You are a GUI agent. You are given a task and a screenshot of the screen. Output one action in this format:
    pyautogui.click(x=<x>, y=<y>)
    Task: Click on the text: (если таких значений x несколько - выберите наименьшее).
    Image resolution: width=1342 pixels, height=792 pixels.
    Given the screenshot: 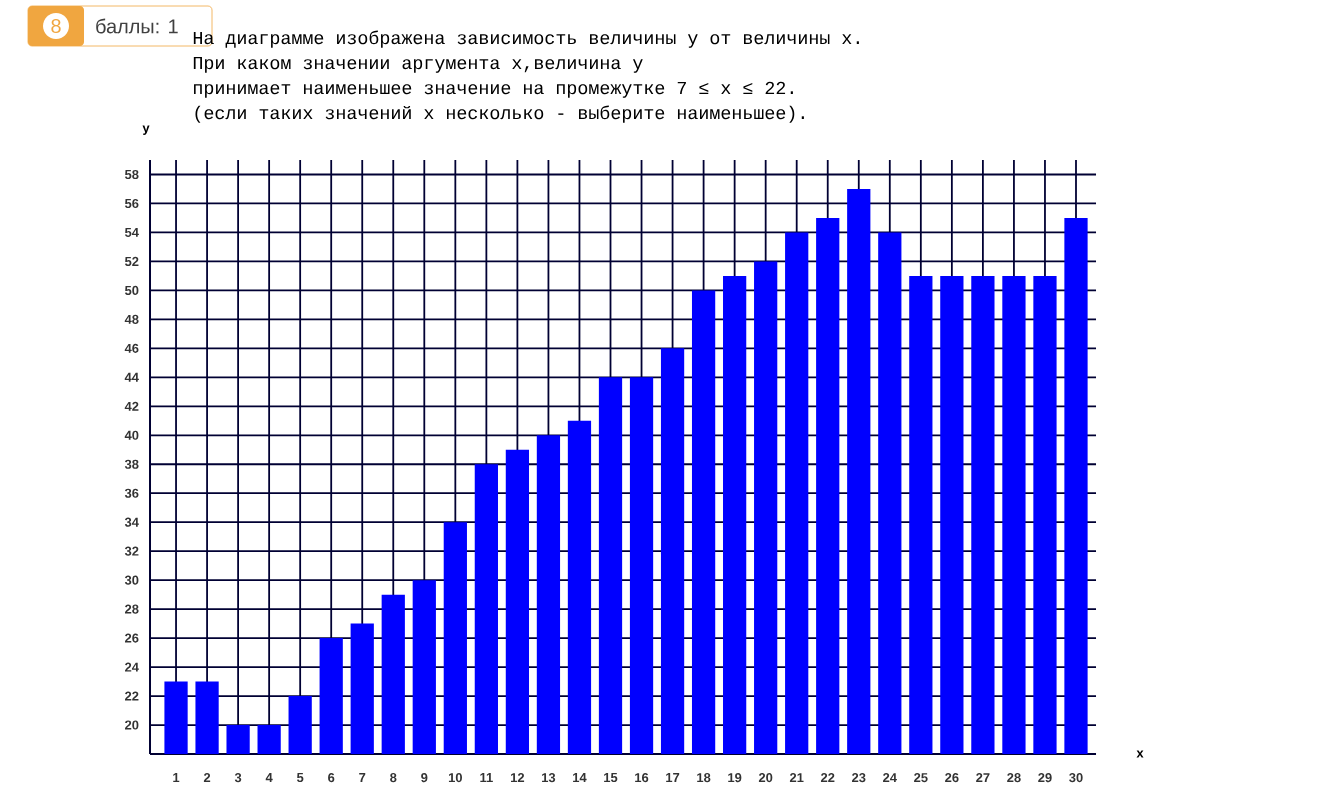 What is the action you would take?
    pyautogui.click(x=499, y=114)
    